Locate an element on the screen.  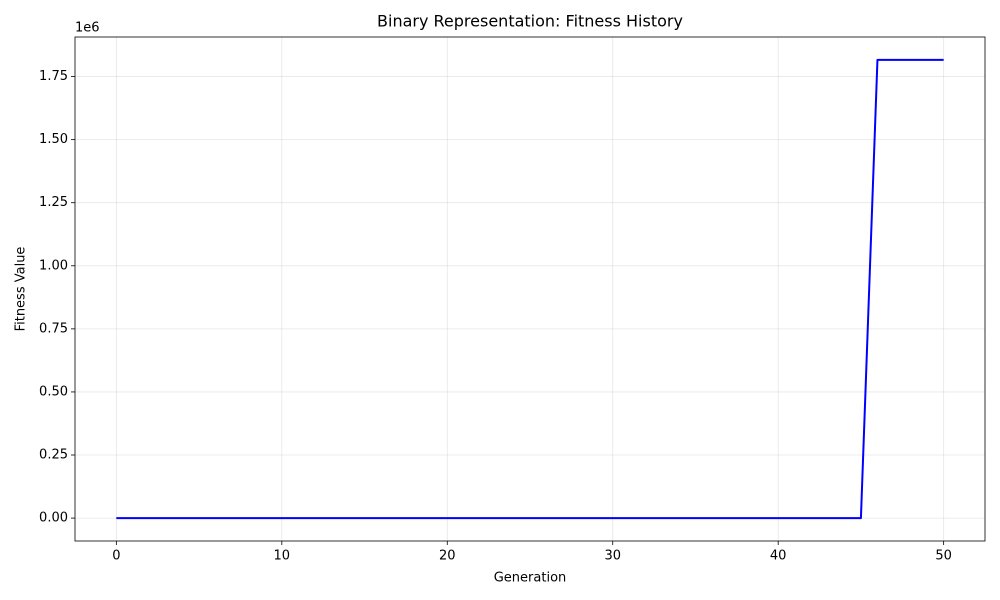
x-tick-label: 10 is located at coordinates (282, 556).